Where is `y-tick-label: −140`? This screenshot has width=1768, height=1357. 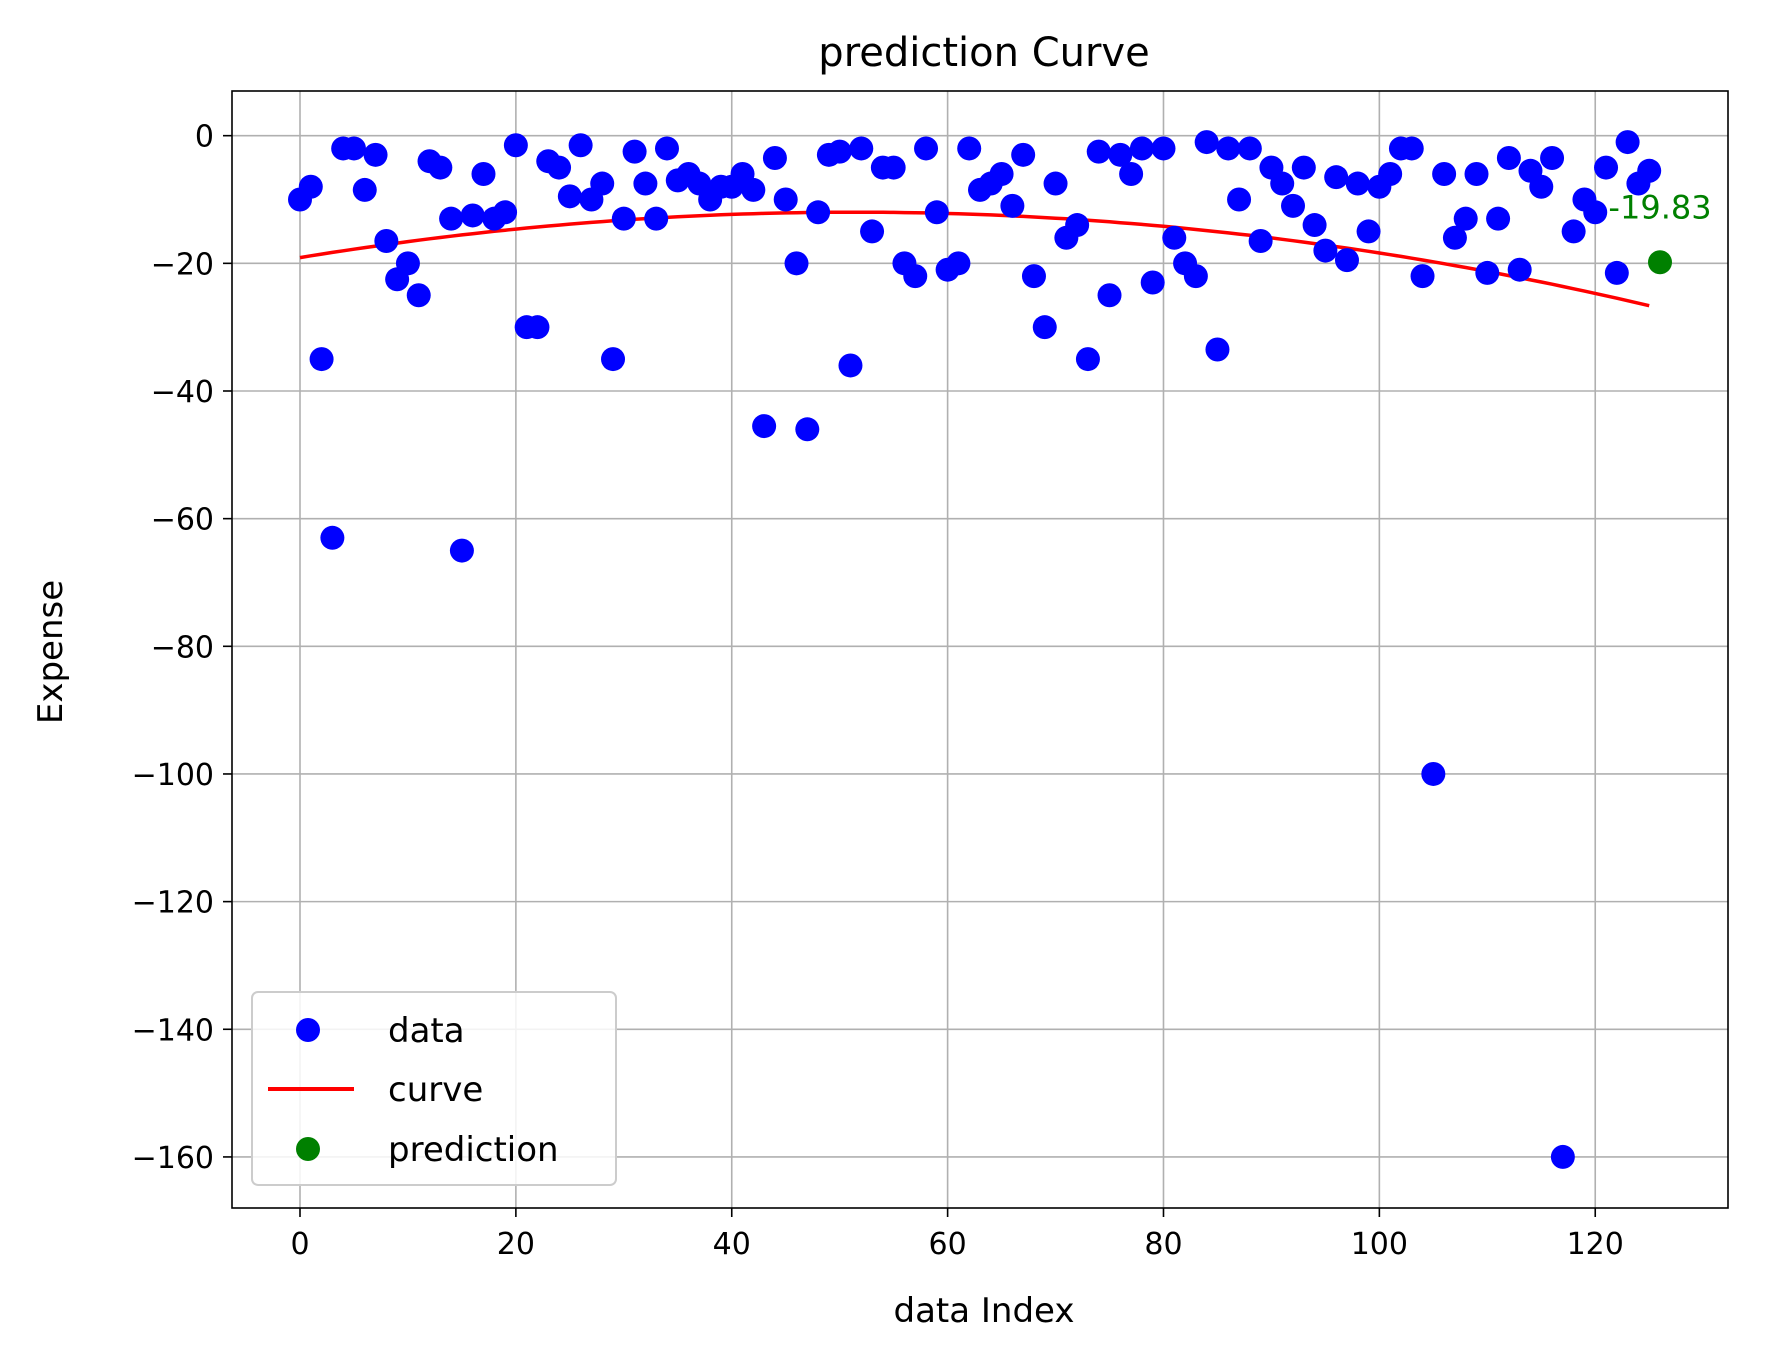 y-tick-label: −140 is located at coordinates (173, 1030).